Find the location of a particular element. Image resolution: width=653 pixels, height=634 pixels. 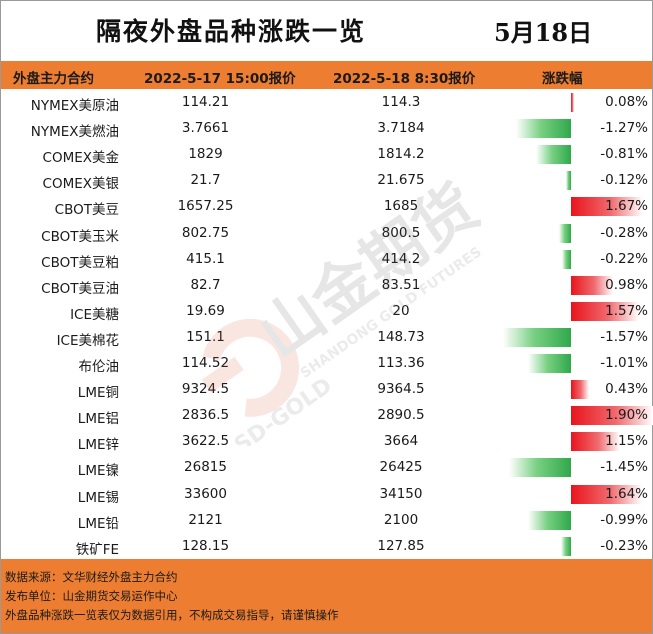

table-row: LME锌 3622.5 3664 1.15% is located at coordinates (326, 441).